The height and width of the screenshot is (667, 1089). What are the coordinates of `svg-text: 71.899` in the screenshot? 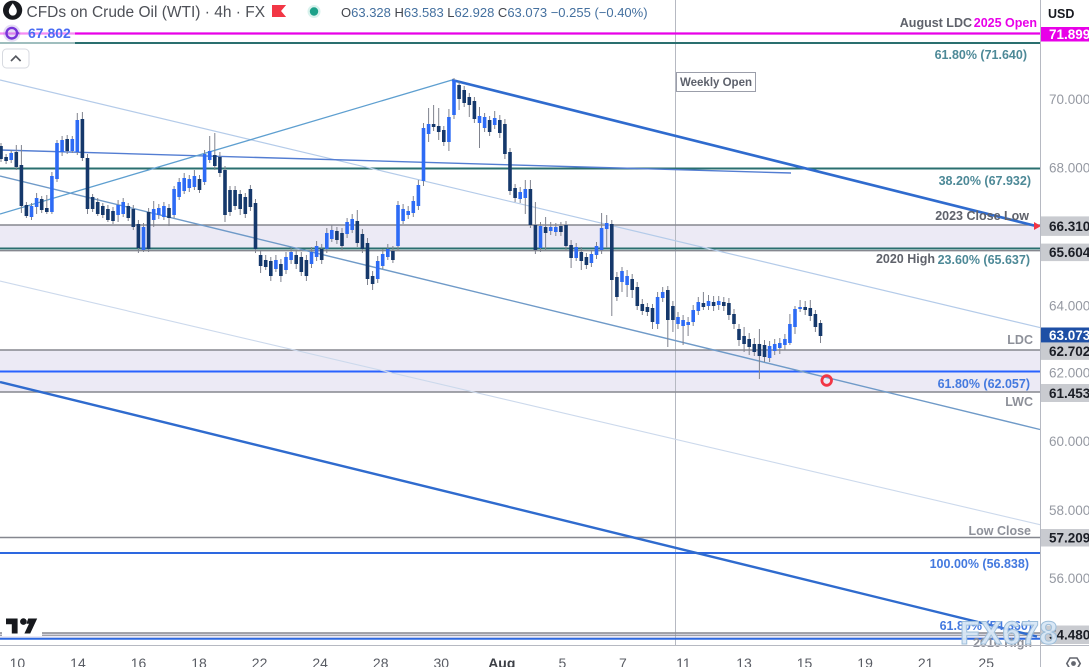 It's located at (1069, 34).